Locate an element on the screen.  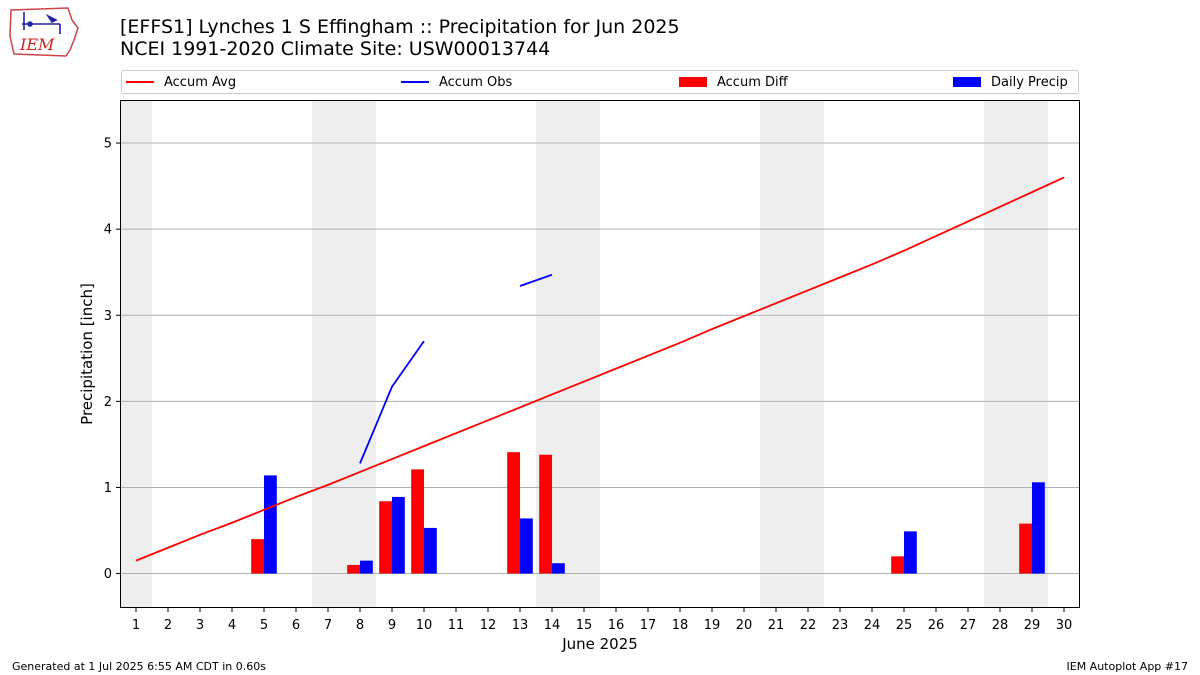
legend-accum-obs: Accum Obs is located at coordinates (456, 82).